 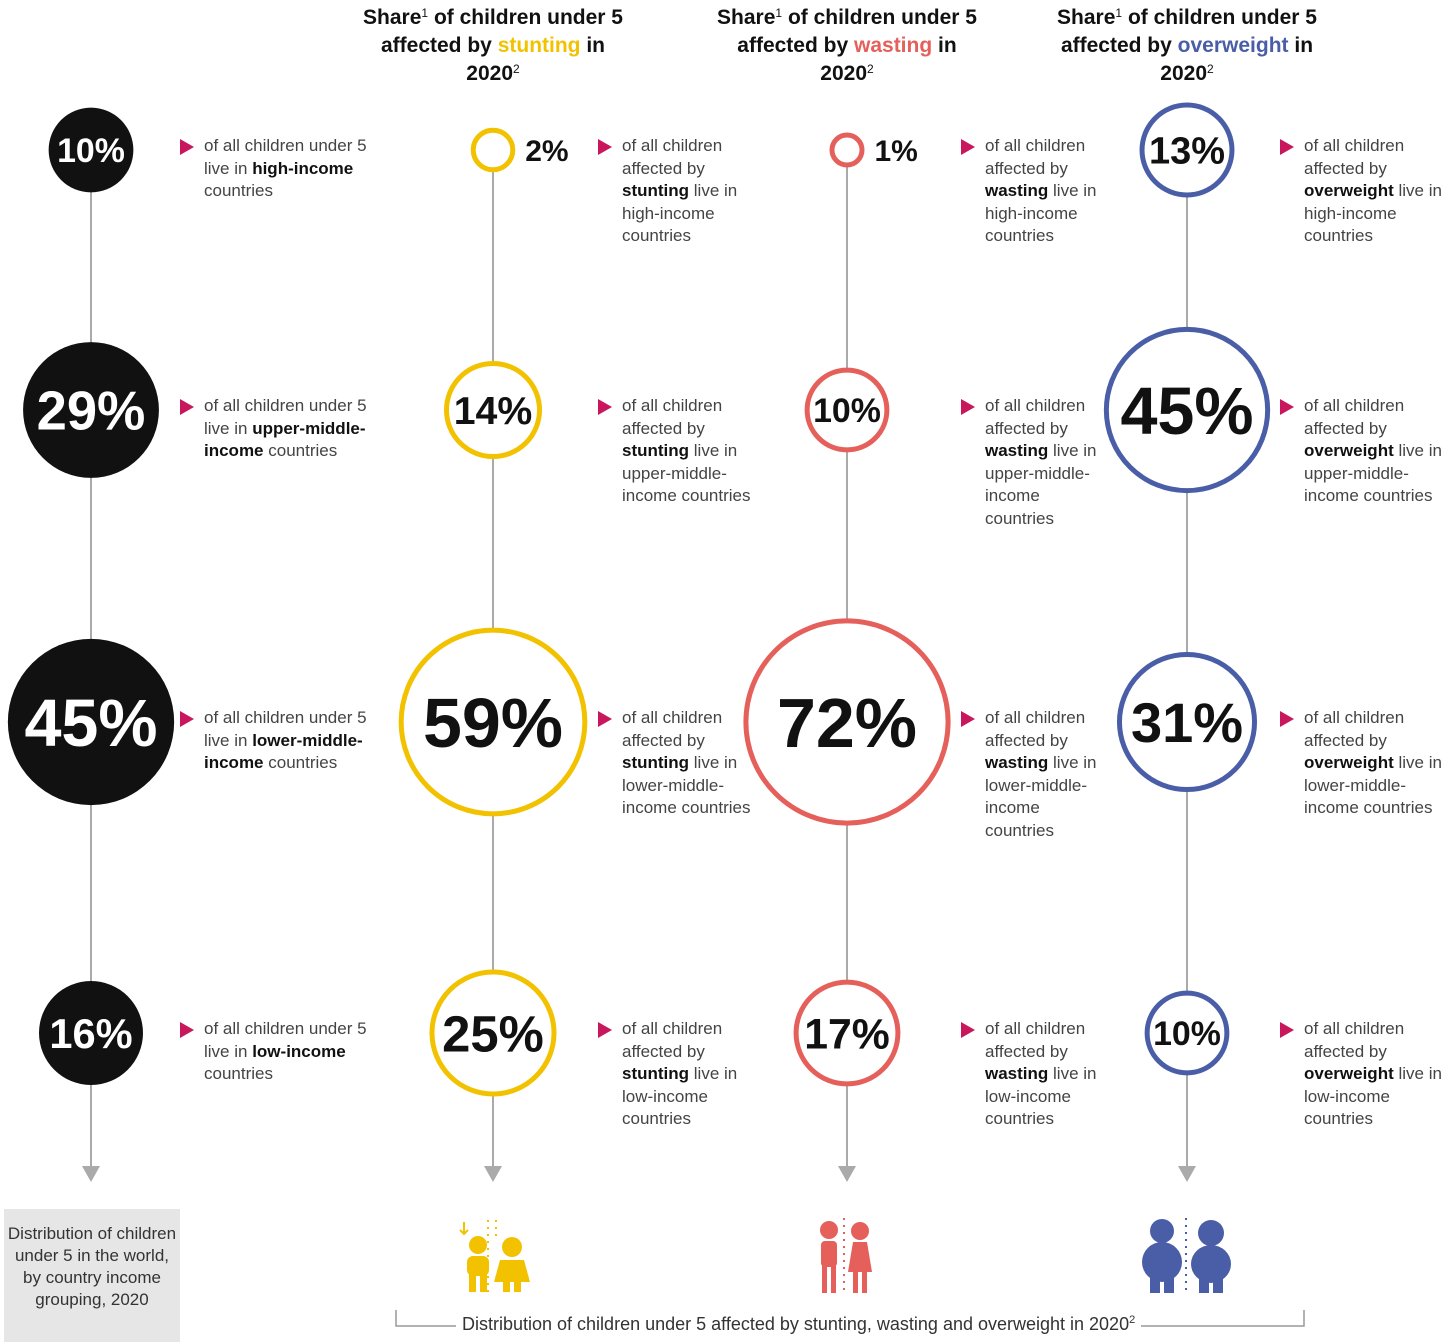 What do you see at coordinates (1187, 722) in the screenshot?
I see `bubble-label: 31%` at bounding box center [1187, 722].